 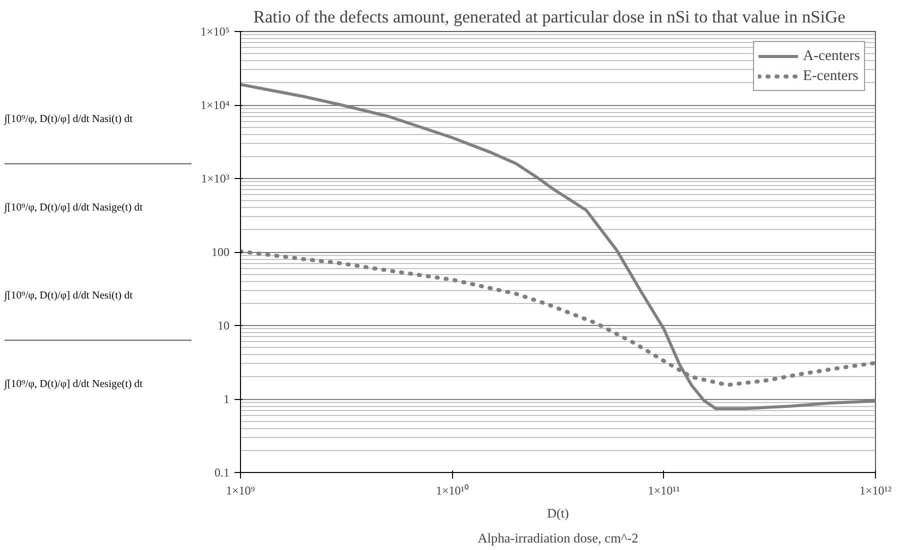 I want to click on chart-title: Ratio of the defects amount, generated at particular dose in nSi to that value in nSiGe, so click(x=549, y=17).